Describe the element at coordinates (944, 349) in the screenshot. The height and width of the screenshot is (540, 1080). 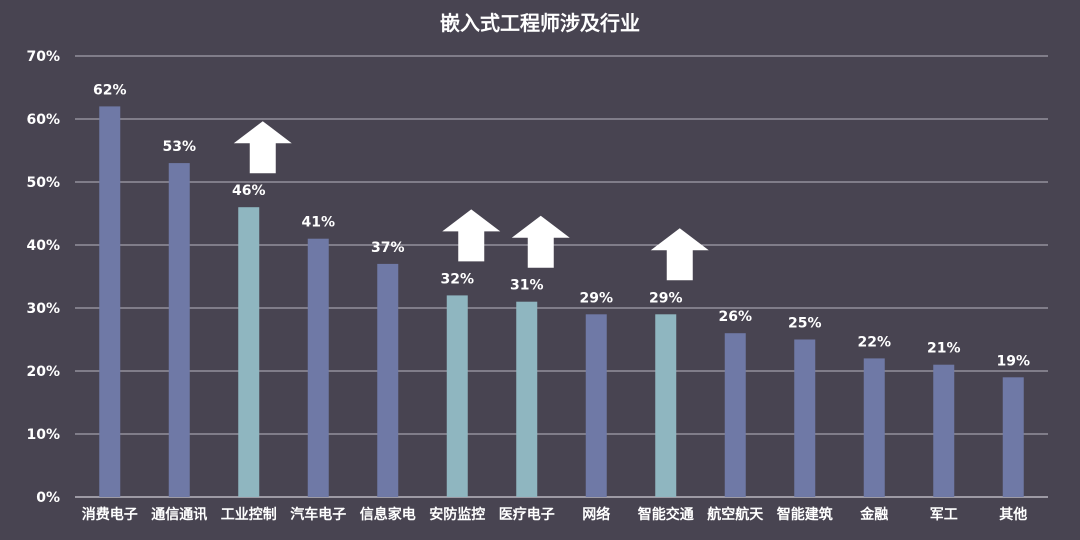
I see `data-label: 21%` at that location.